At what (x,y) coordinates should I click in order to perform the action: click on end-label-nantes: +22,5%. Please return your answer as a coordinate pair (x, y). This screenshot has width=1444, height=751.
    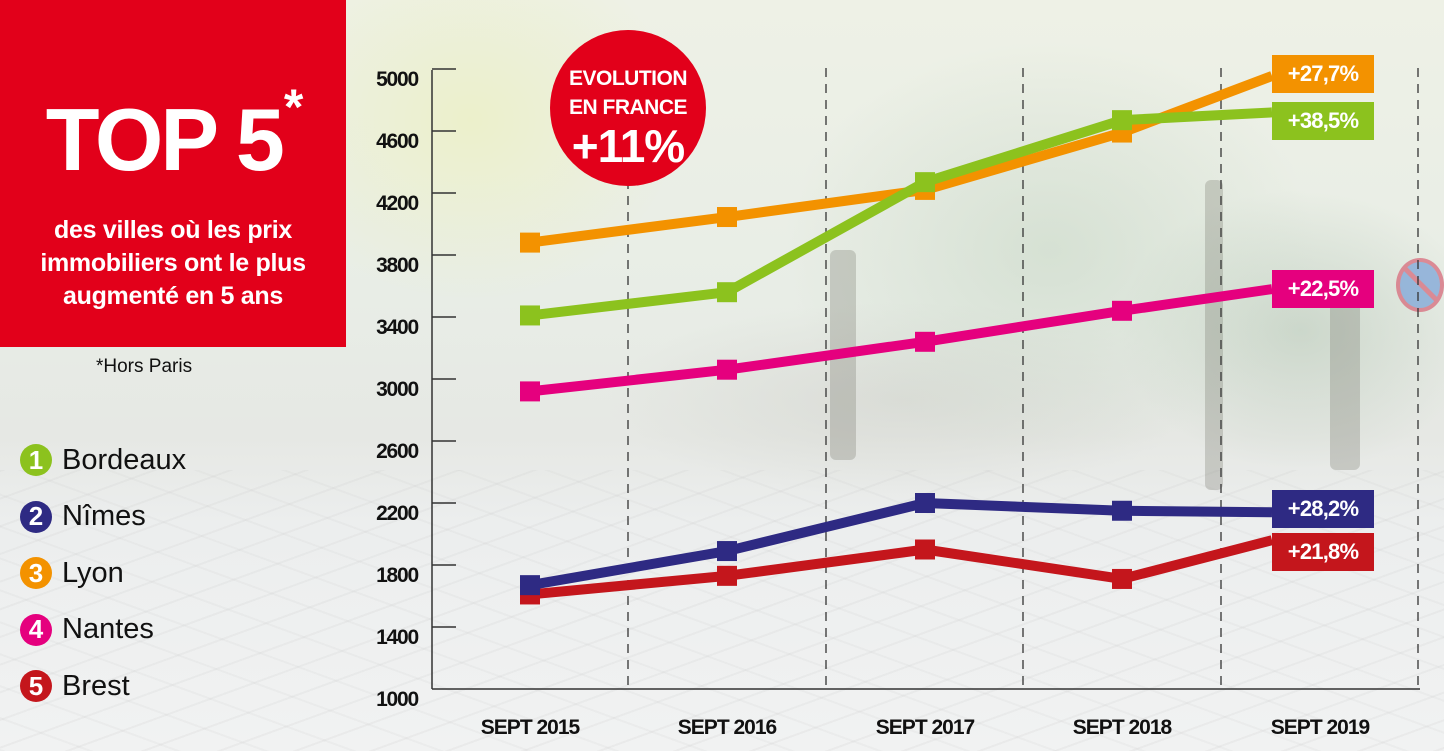
    Looking at the image, I should click on (1323, 289).